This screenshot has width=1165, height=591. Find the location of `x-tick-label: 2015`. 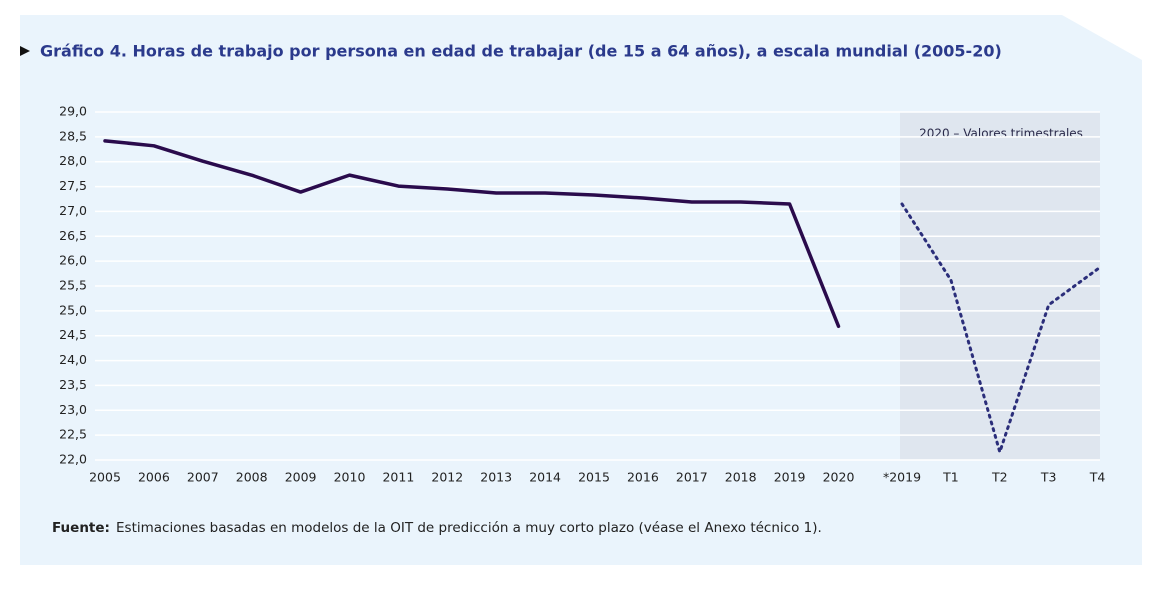

x-tick-label: 2015 is located at coordinates (594, 477).